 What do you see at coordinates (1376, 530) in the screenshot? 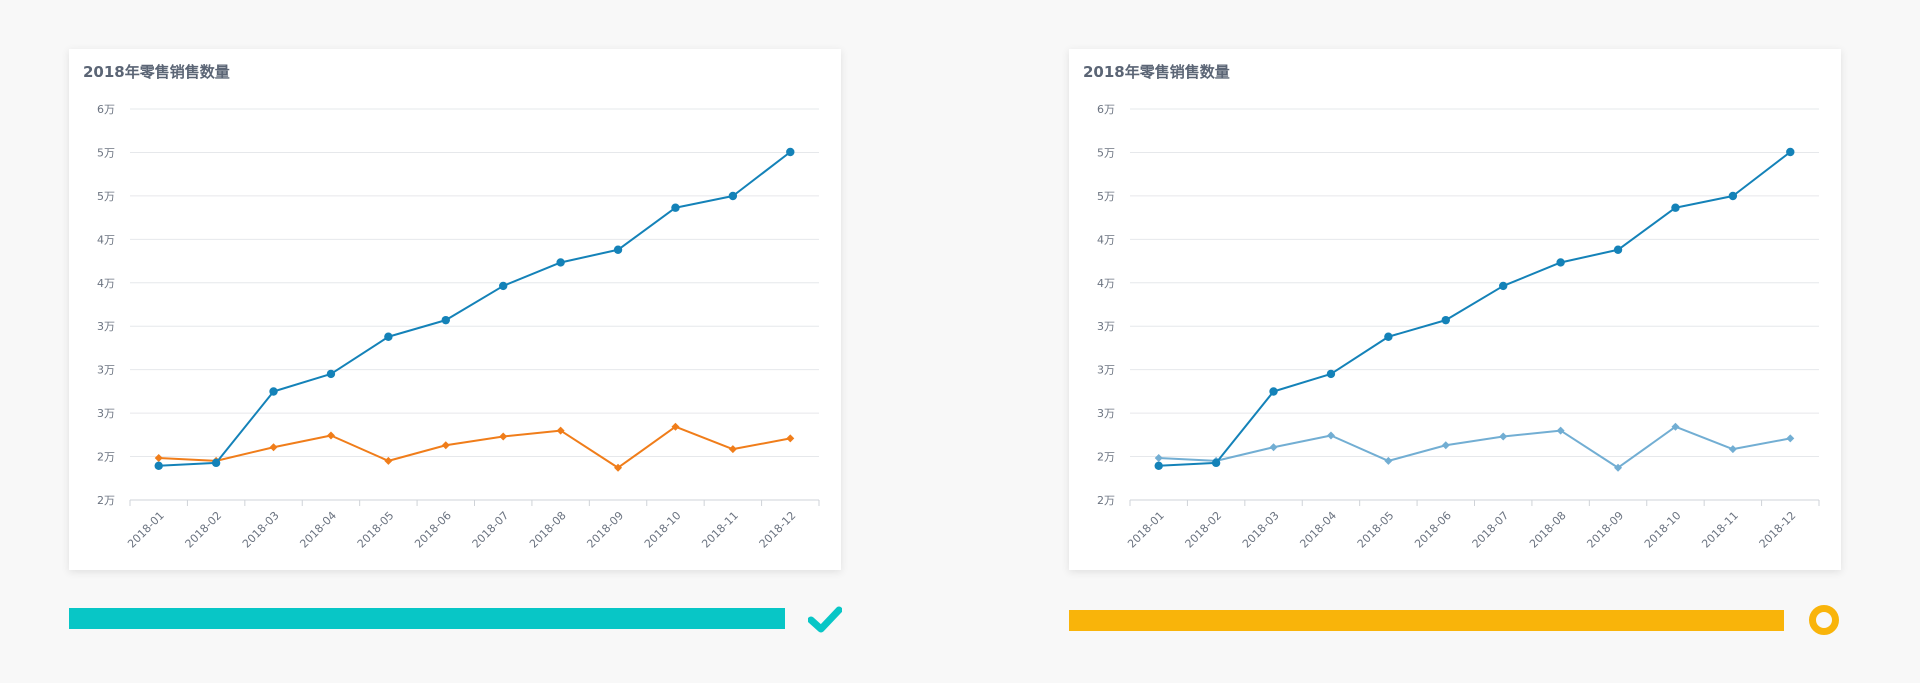
I see `x-tick-label: 2018-05` at bounding box center [1376, 530].